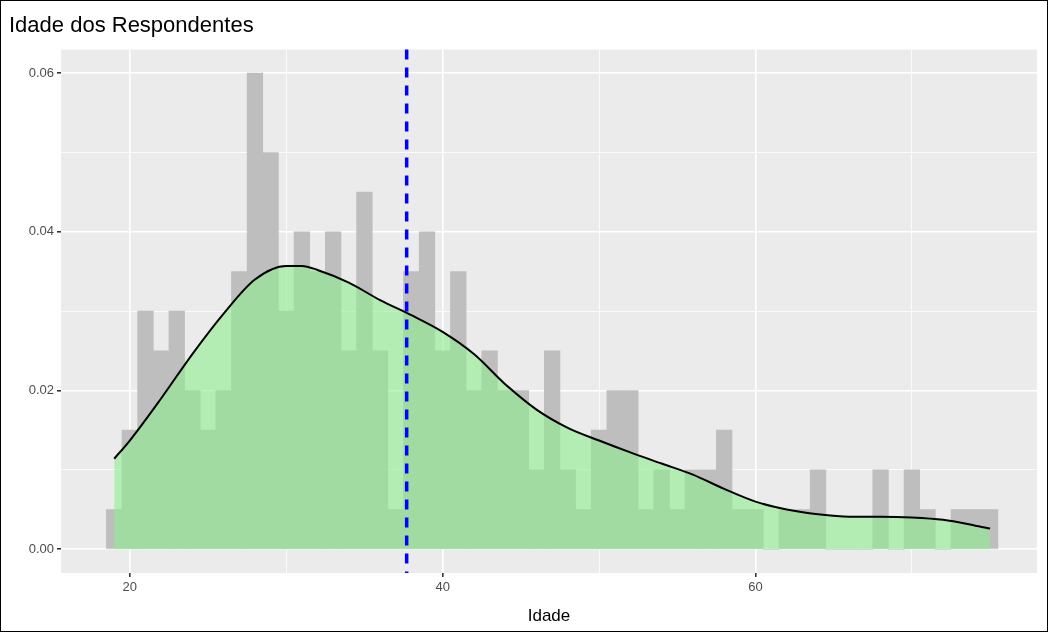  Describe the element at coordinates (41, 231) in the screenshot. I see `y-tick-label: 0.04` at that location.